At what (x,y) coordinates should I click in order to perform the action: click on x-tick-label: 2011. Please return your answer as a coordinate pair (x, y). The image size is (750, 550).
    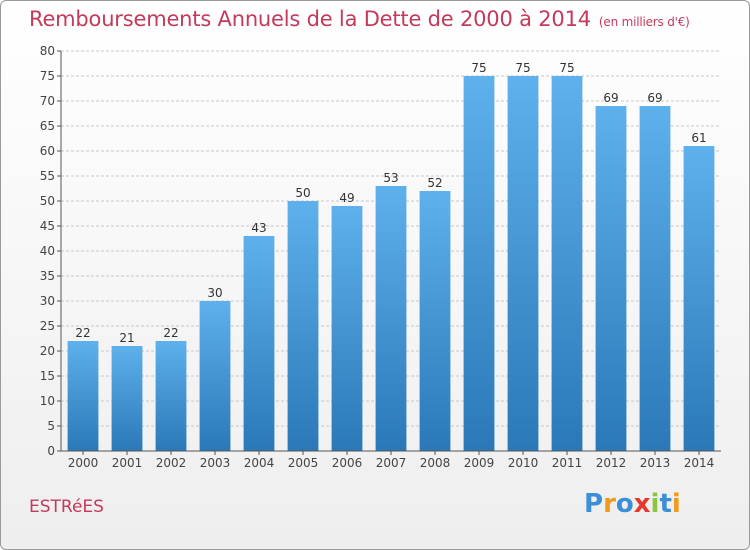
    Looking at the image, I should click on (567, 463).